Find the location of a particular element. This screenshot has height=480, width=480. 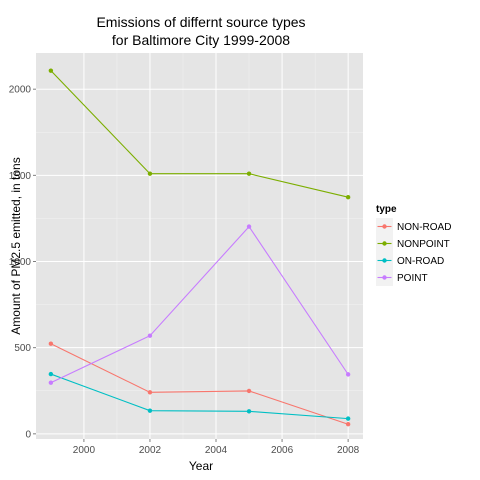

chart-title-line-1: Emissions of differnt source types is located at coordinates (200, 22).